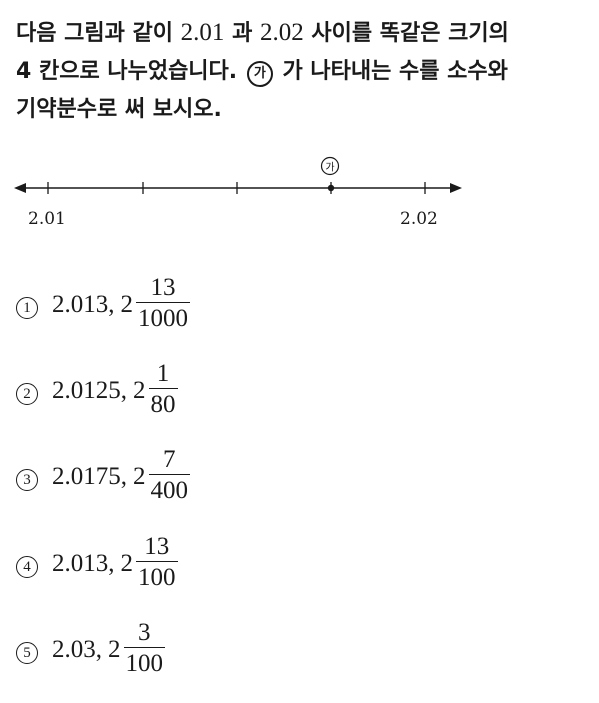 The height and width of the screenshot is (703, 599). Describe the element at coordinates (169, 489) in the screenshot. I see `fraction-denominator: 400` at that location.